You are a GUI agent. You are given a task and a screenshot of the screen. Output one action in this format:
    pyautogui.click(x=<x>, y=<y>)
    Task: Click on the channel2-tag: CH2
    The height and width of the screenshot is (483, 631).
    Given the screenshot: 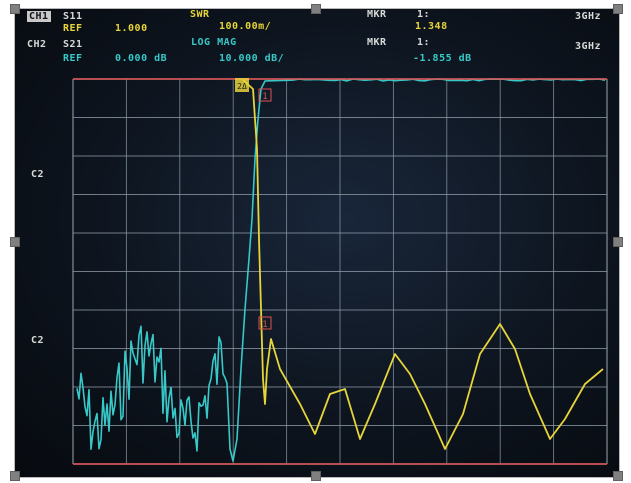 What is the action you would take?
    pyautogui.click(x=37, y=44)
    